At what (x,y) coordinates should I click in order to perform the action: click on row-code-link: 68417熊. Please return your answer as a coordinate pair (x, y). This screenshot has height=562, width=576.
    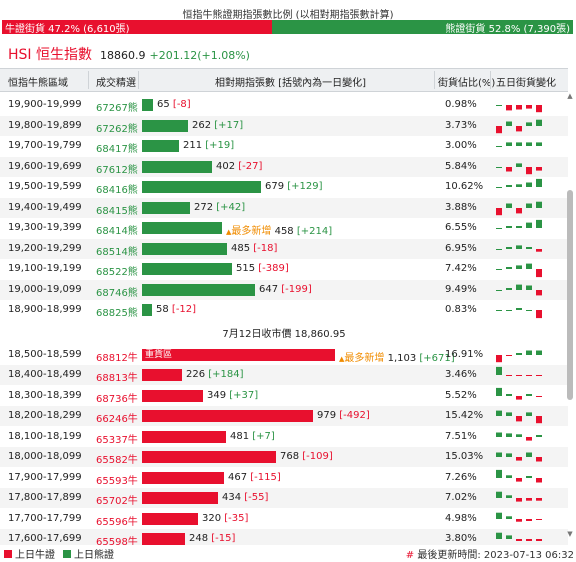
    Looking at the image, I should click on (117, 149).